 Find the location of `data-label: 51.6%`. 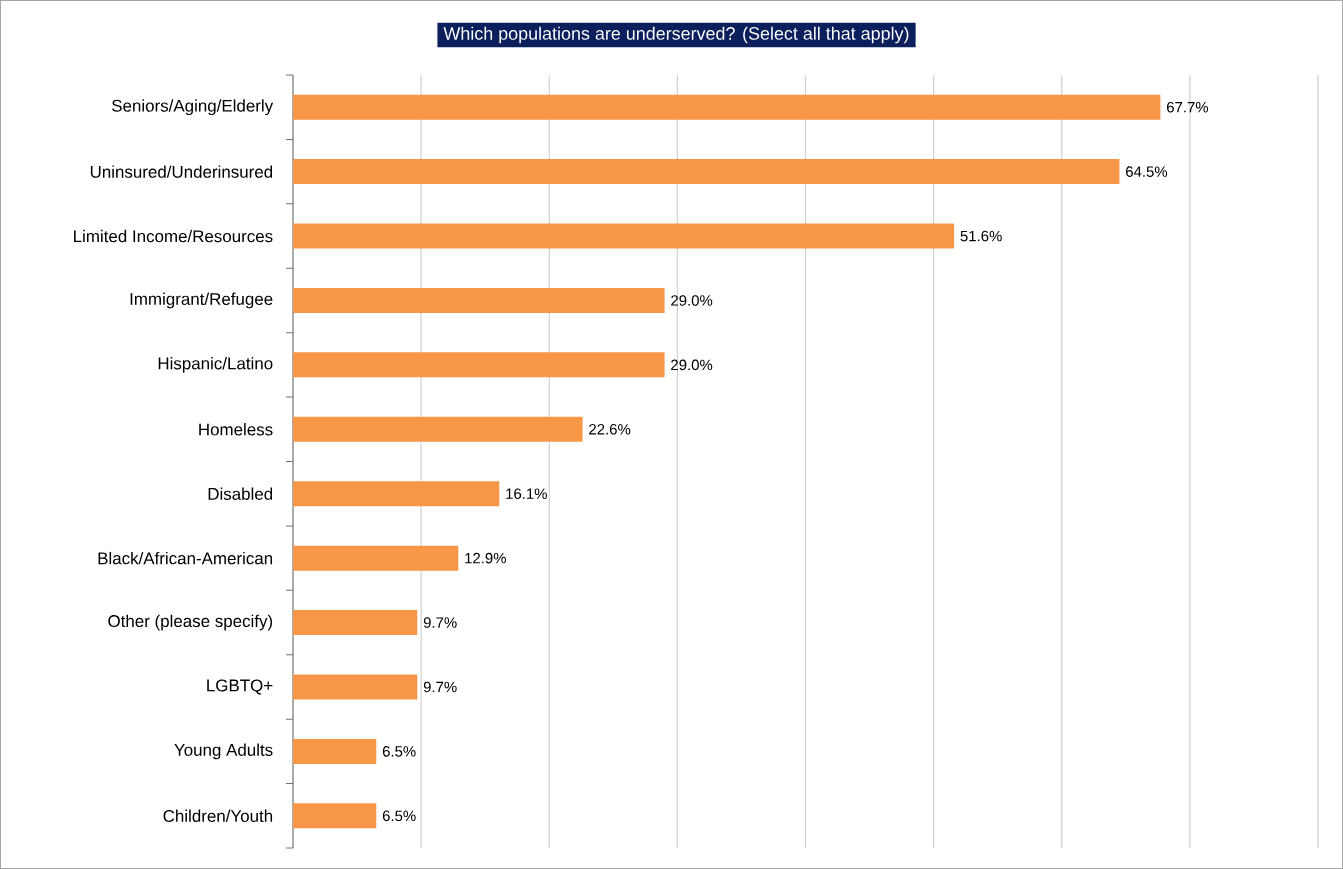

data-label: 51.6% is located at coordinates (981, 236).